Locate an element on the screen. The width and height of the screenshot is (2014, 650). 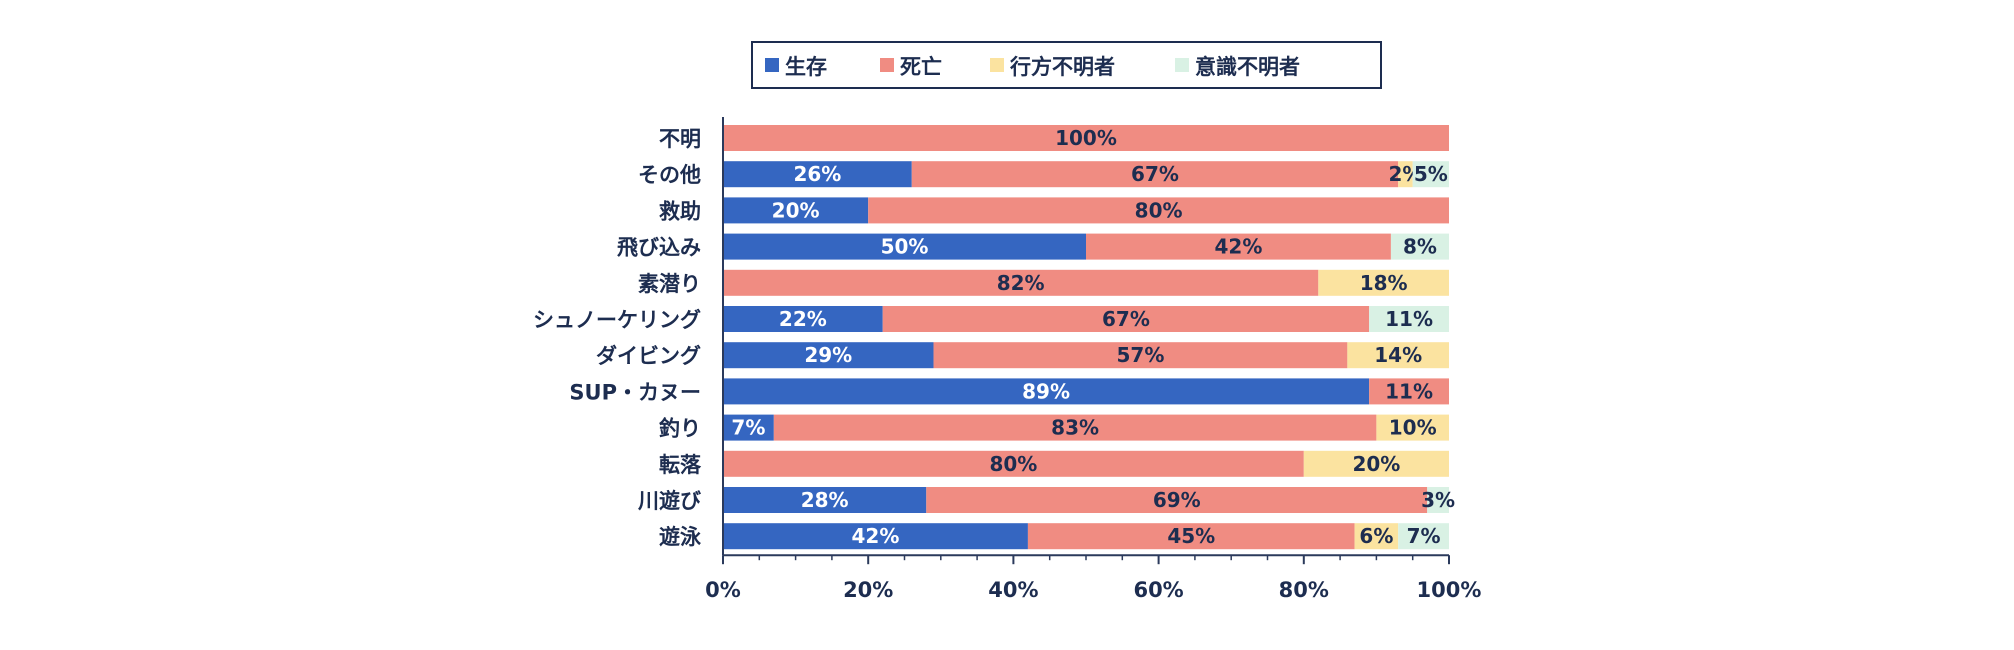
data-label: 45% is located at coordinates (1191, 536).